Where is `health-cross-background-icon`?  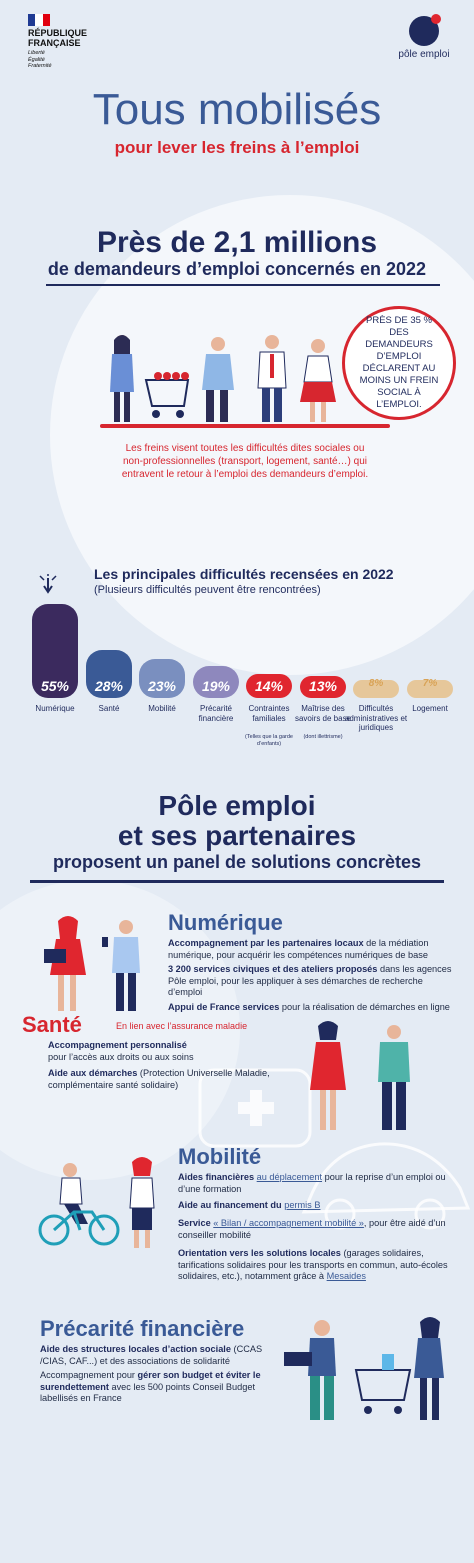 health-cross-background-icon is located at coordinates (255, 1108).